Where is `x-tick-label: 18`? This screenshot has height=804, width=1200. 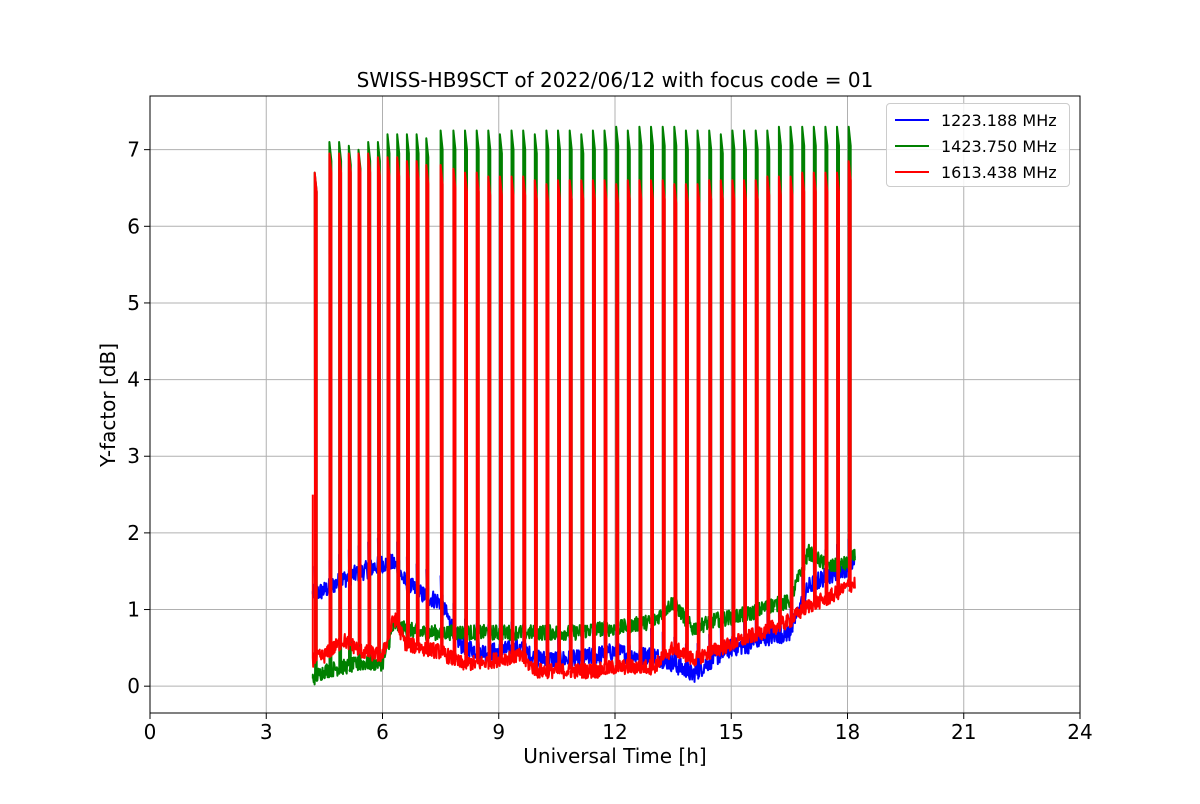 x-tick-label: 18 is located at coordinates (847, 732).